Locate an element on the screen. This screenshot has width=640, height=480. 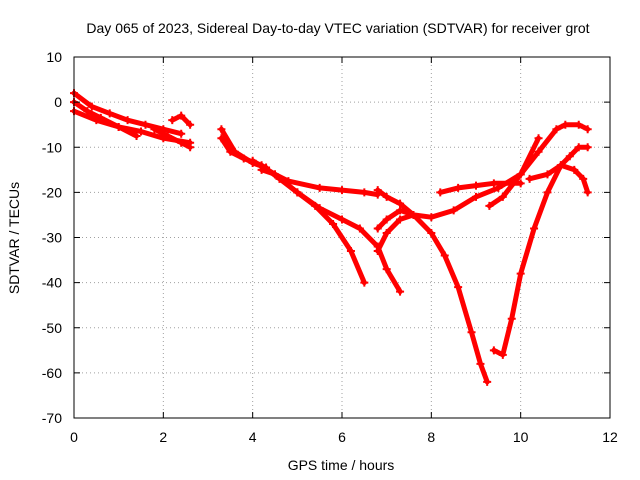
y-tick-label: -20 is located at coordinates (52, 192).